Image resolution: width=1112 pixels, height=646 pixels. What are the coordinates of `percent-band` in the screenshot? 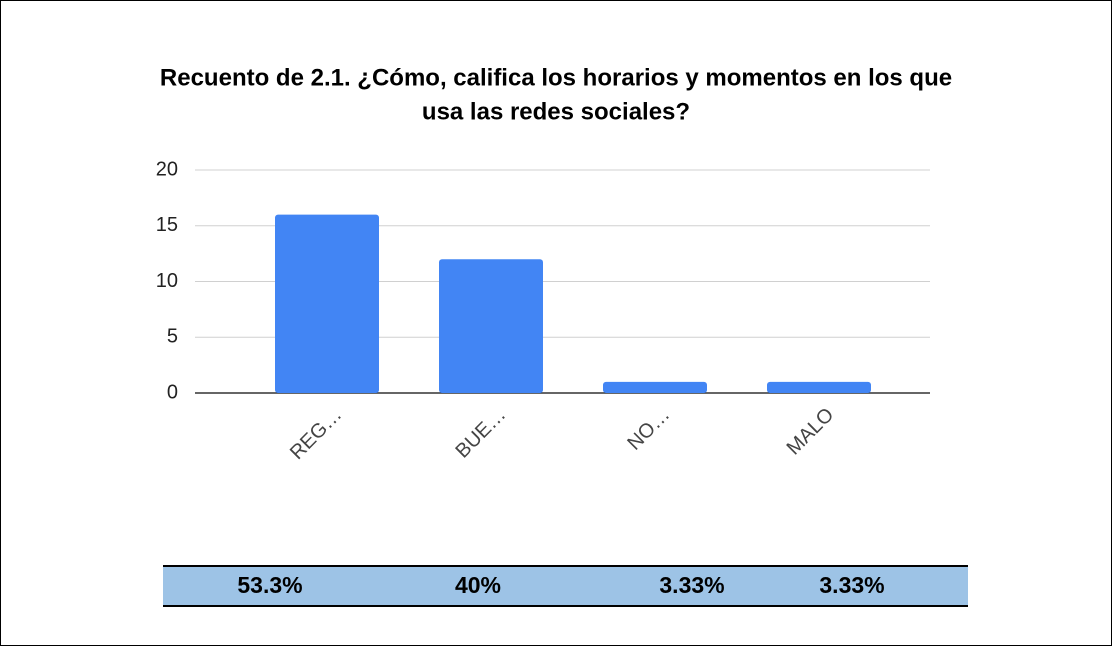 It's located at (565, 586).